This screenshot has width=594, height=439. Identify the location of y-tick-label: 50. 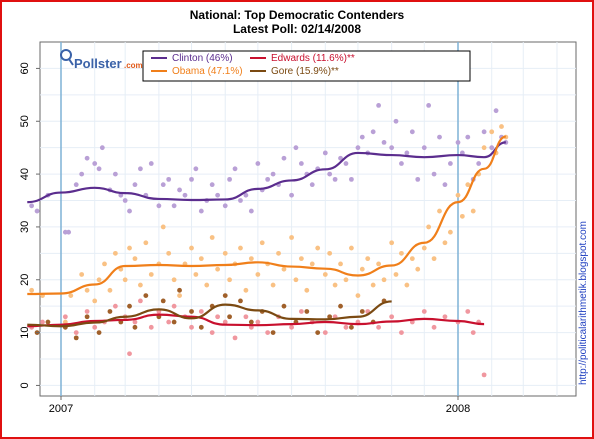
(25, 121).